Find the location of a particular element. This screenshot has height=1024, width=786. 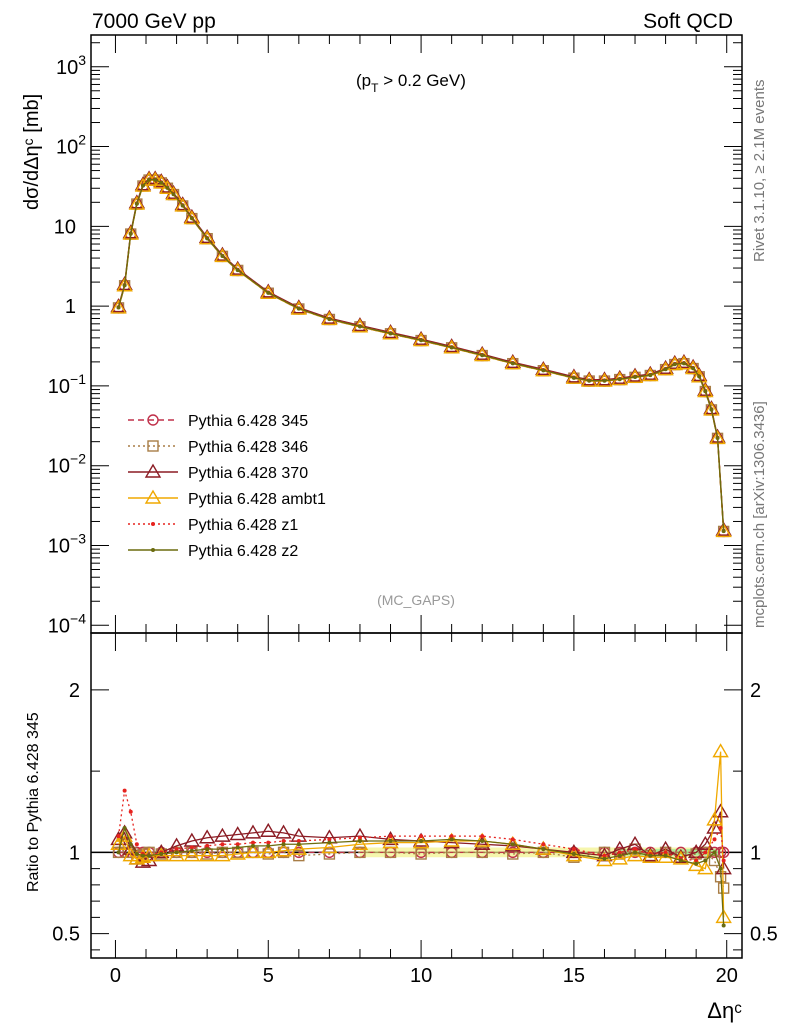

ratio-y-axis-label: Ratio to Pythia 6.428 345 is located at coordinates (33, 802).